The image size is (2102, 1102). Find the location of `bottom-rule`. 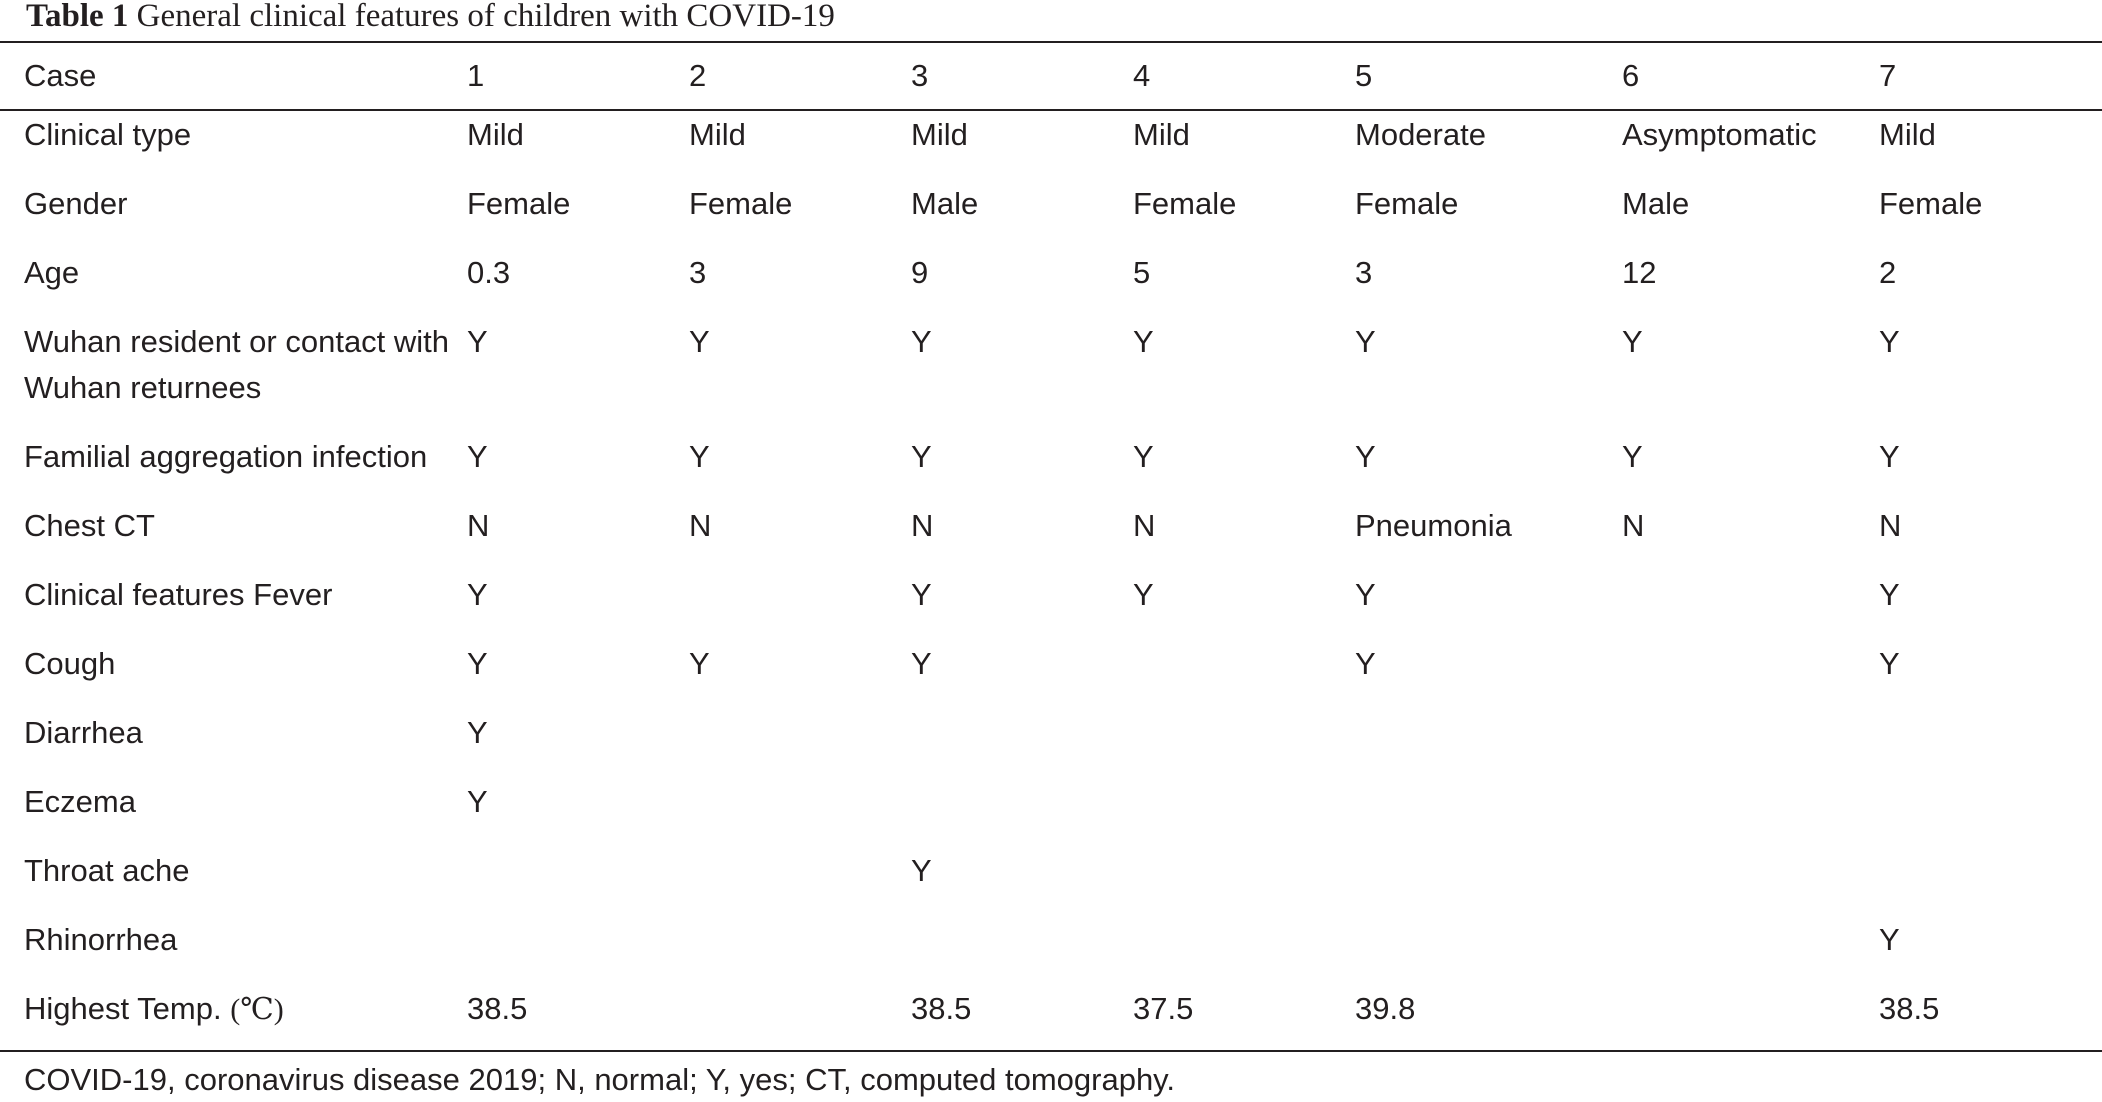

bottom-rule is located at coordinates (1051, 1051).